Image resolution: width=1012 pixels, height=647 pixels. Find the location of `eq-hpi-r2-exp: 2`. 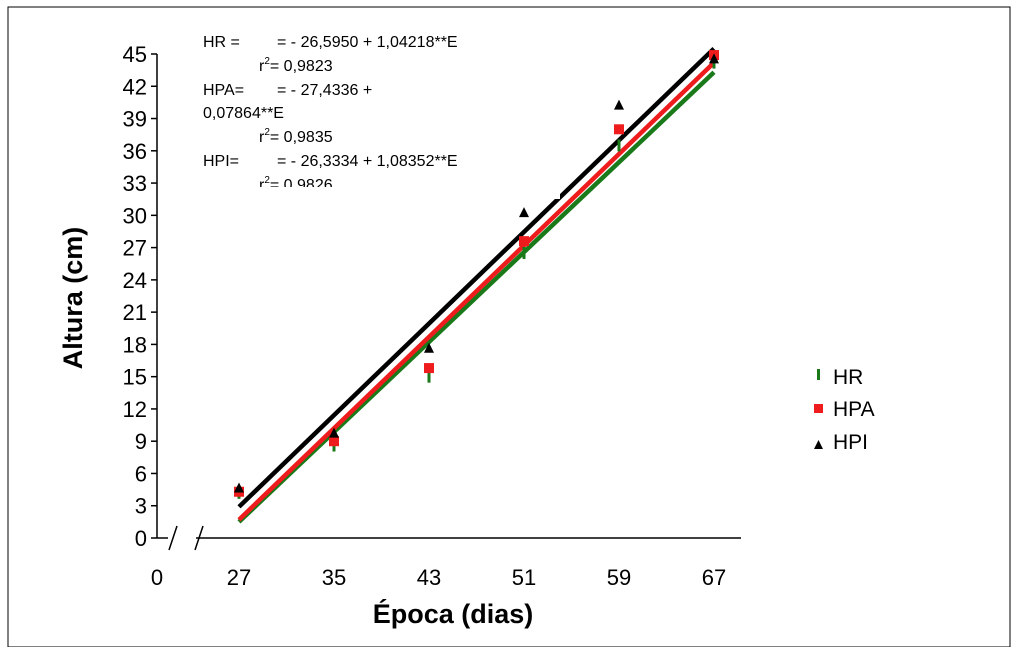

eq-hpi-r2-exp: 2 is located at coordinates (267, 180).